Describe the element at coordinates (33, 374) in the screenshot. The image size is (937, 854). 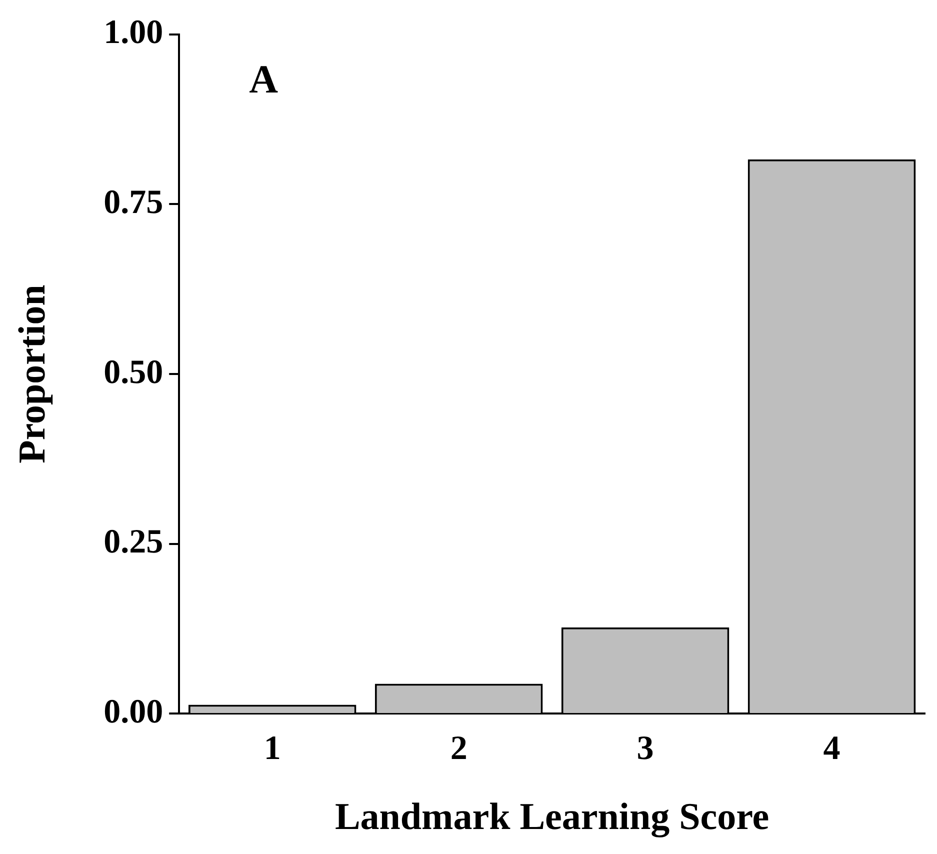
I see `y-axis-title: Proportion` at that location.